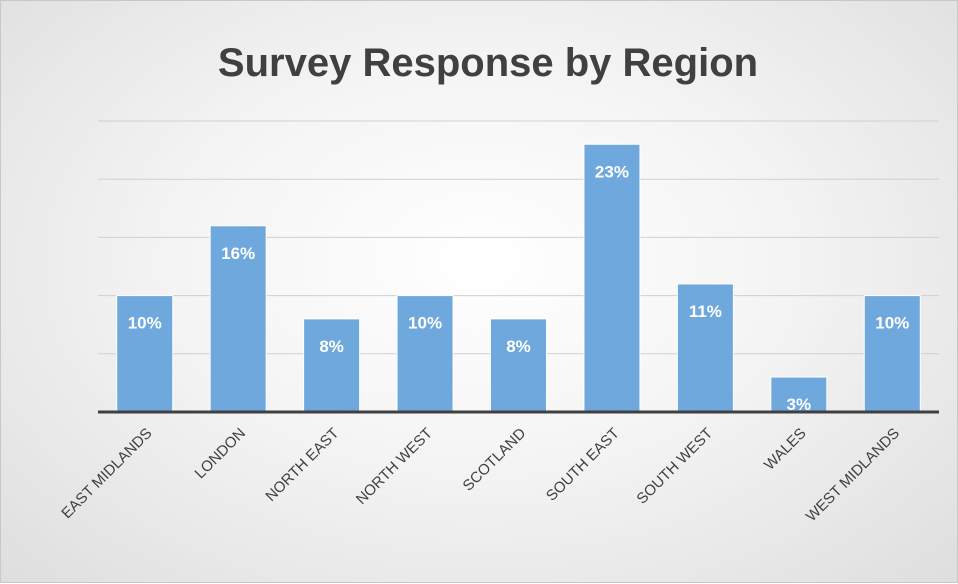 The width and height of the screenshot is (958, 584). Describe the element at coordinates (495, 460) in the screenshot. I see `x-tick-label: SCOTLAND` at that location.